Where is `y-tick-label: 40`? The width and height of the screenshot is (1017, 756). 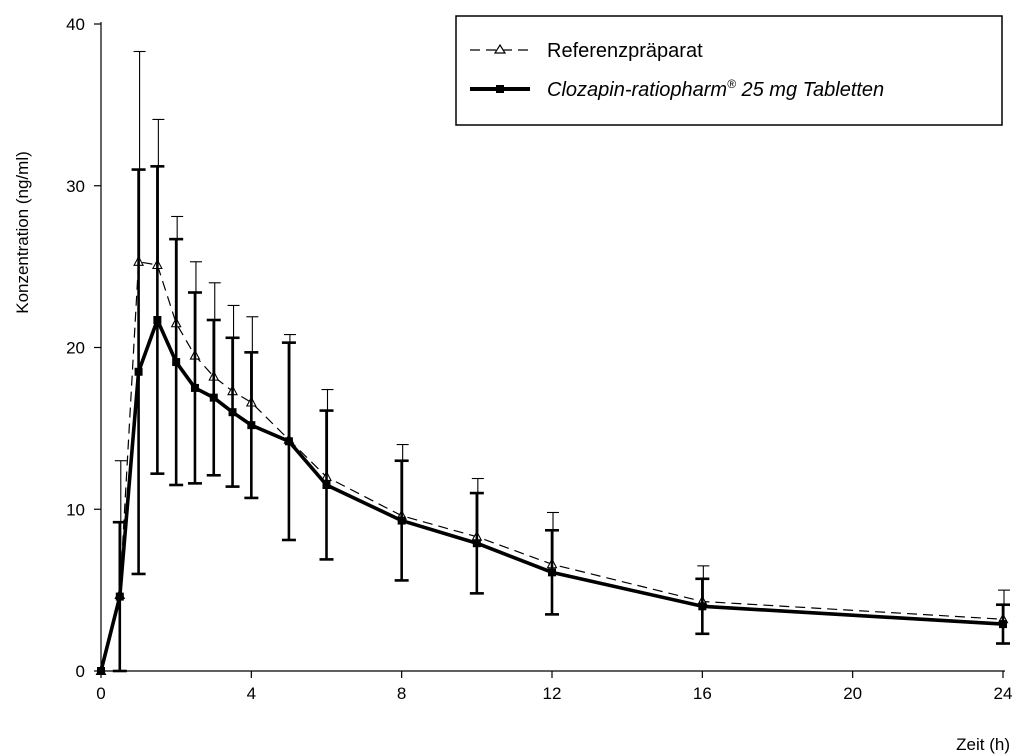
y-tick-label: 40 is located at coordinates (75, 24).